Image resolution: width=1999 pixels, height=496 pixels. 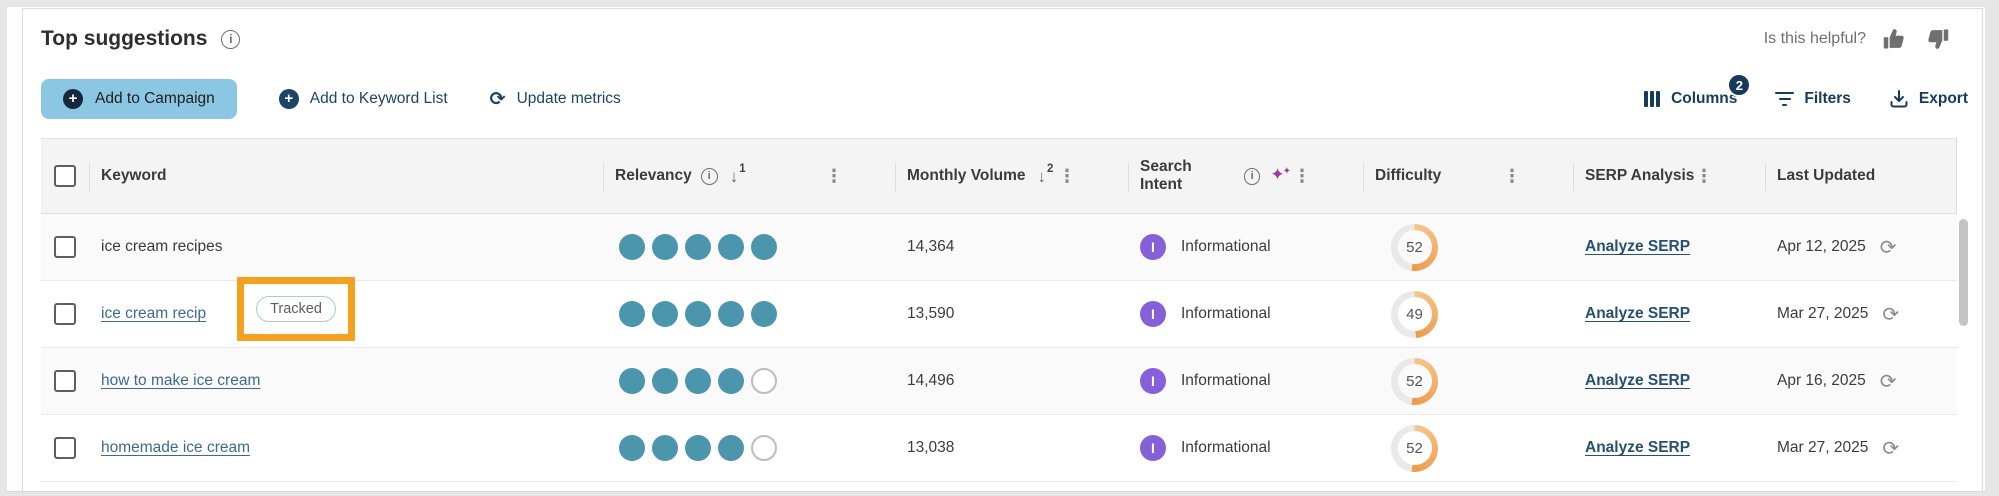 What do you see at coordinates (709, 176) in the screenshot?
I see `relevancy-info-icon: i` at bounding box center [709, 176].